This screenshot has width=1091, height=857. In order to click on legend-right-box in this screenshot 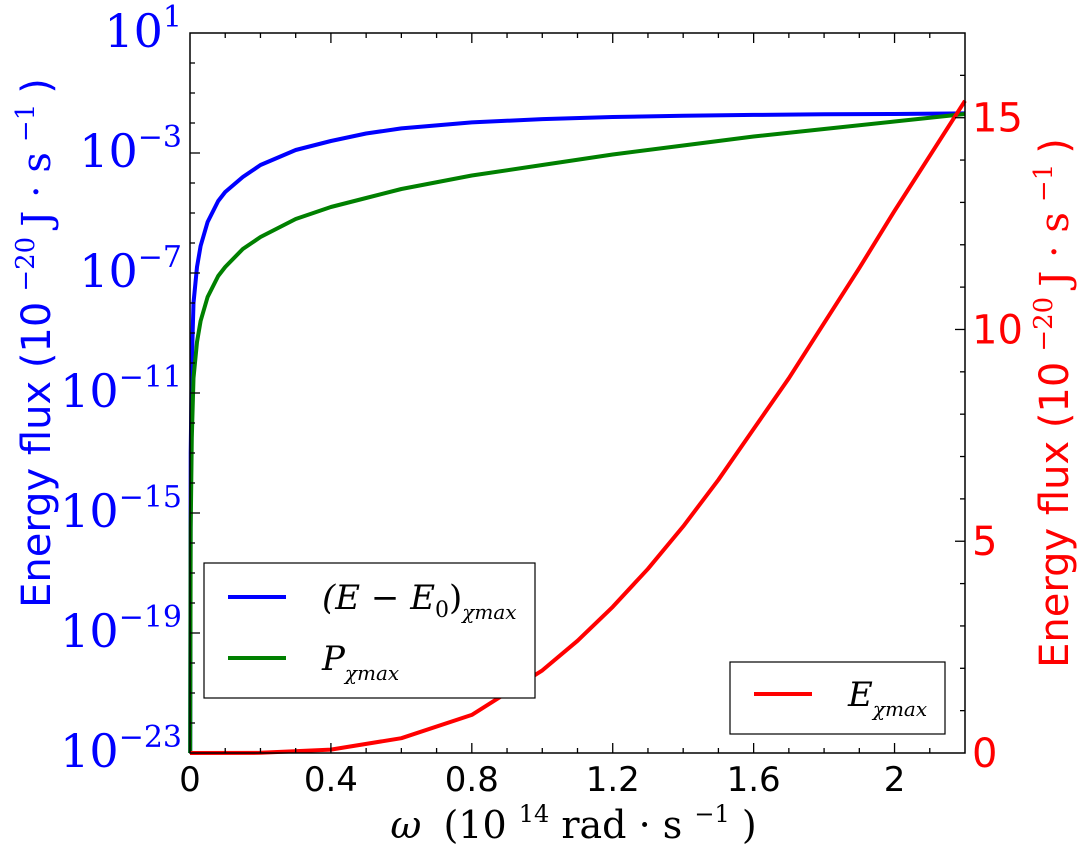, I will do `click(837, 698)`.